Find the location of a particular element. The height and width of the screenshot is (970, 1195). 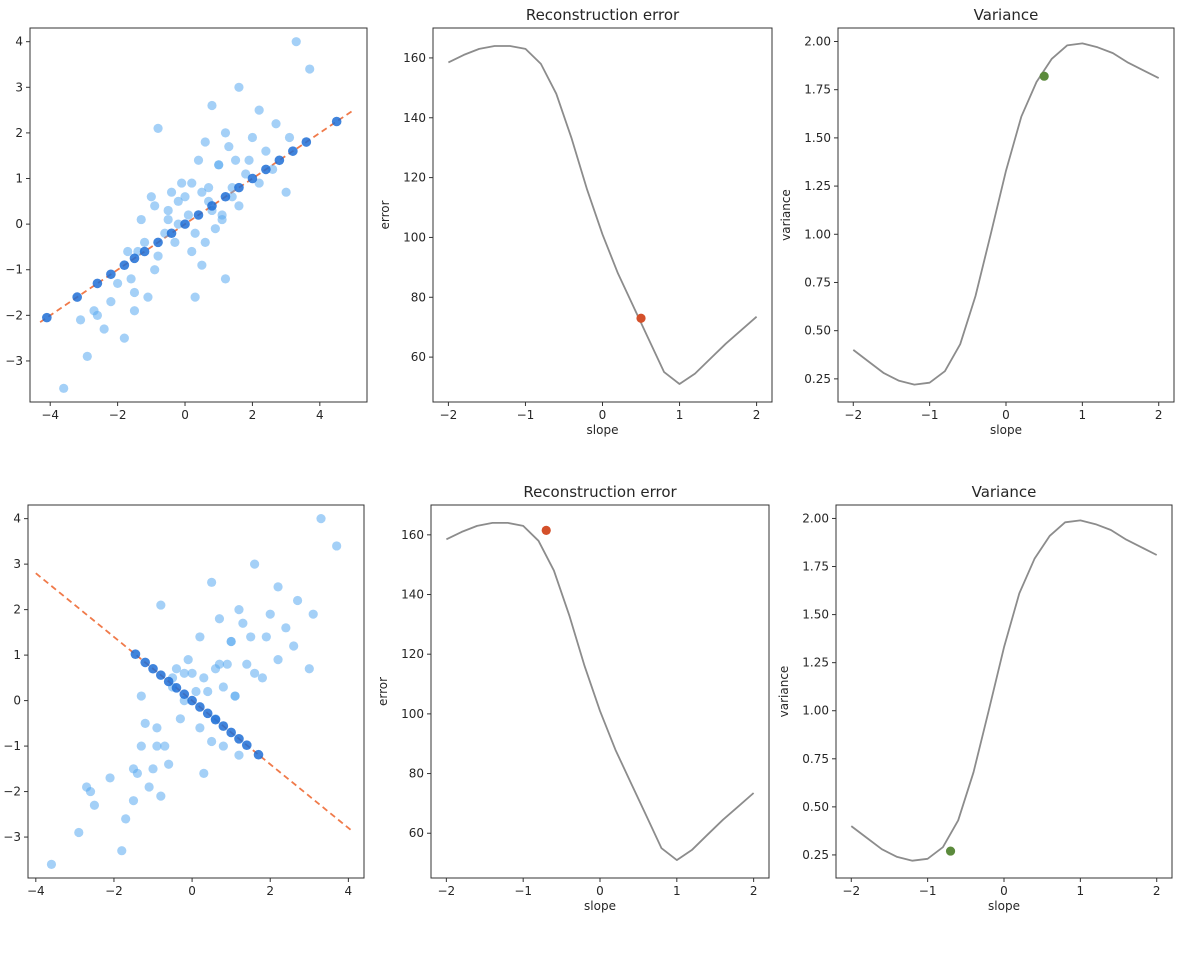

y-tick-label: 160 is located at coordinates (414, 58).